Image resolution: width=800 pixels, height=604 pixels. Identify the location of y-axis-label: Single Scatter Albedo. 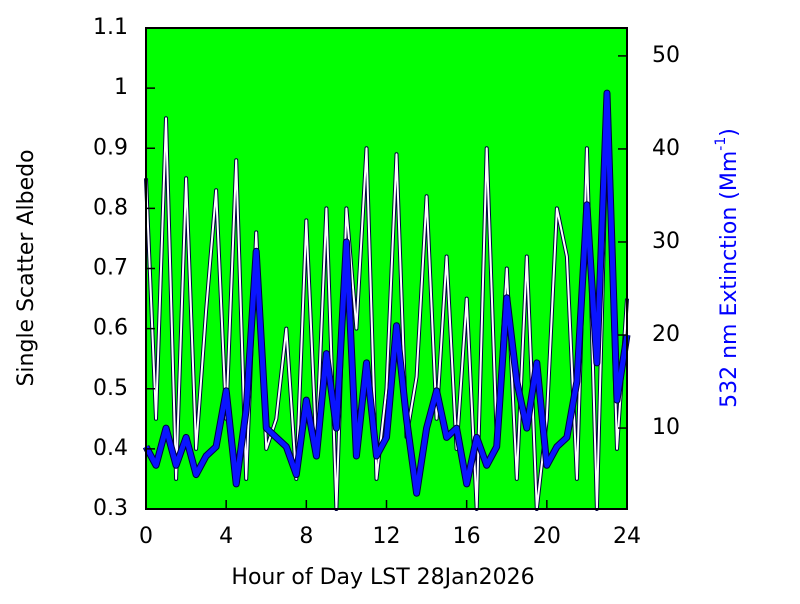
(26, 267).